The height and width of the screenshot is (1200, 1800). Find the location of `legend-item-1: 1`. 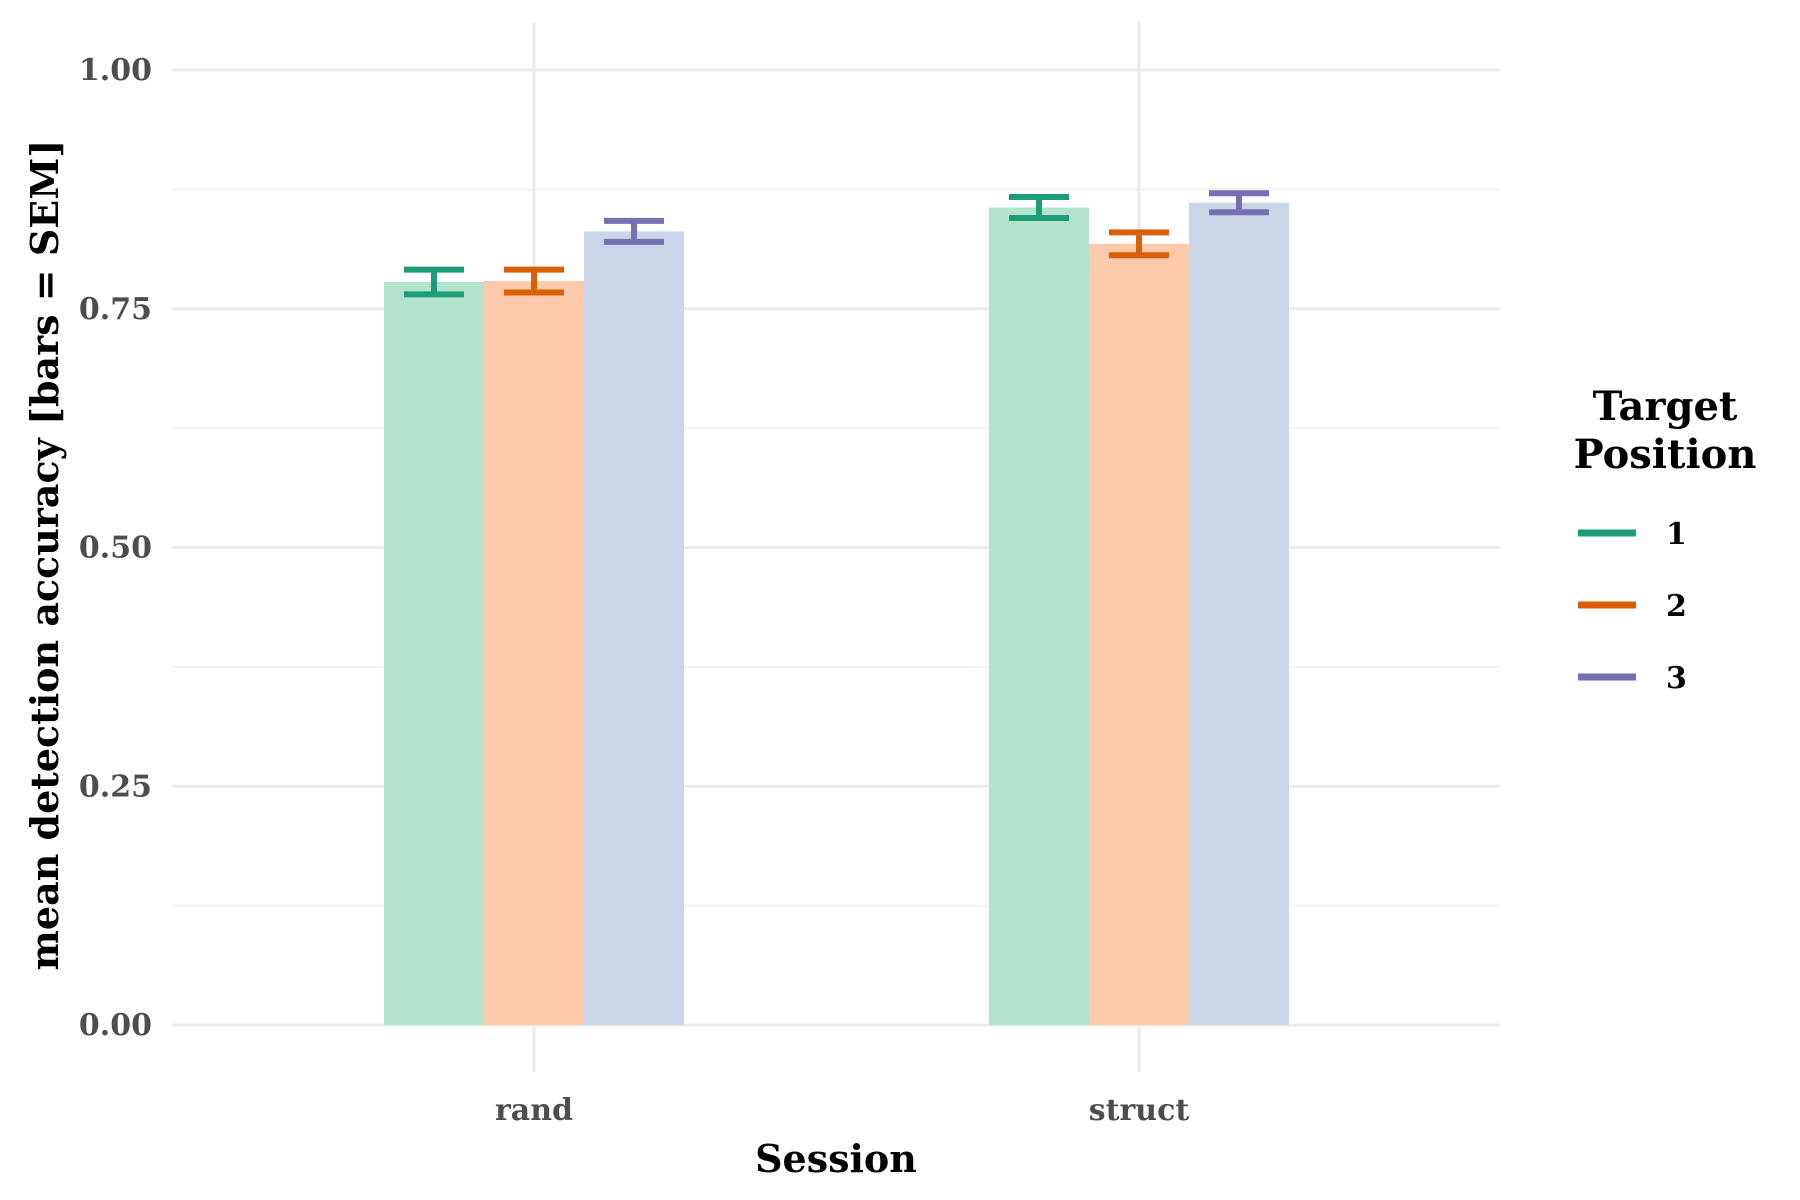

legend-item-1: 1 is located at coordinates (1632, 534).